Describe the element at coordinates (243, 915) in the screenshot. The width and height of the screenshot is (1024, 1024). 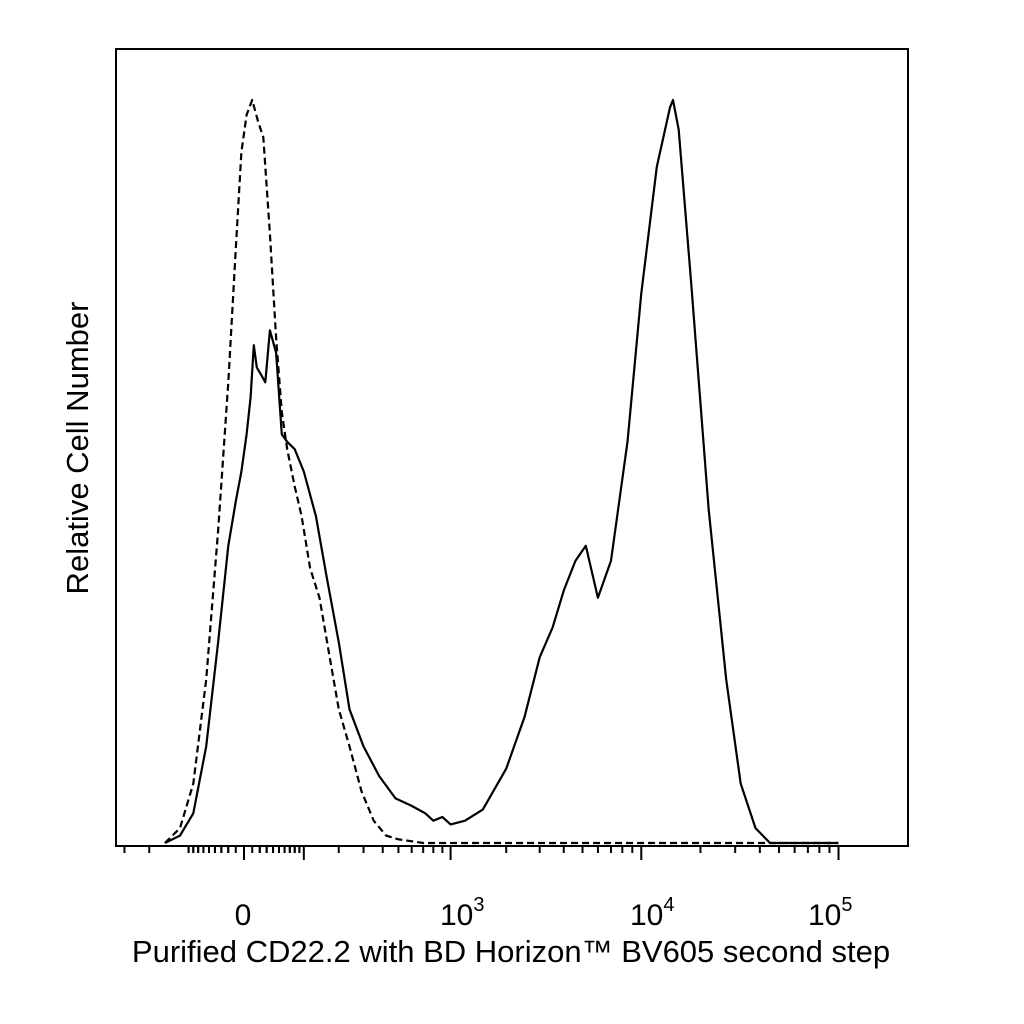
I see `x-tick-label-zero: 0` at that location.